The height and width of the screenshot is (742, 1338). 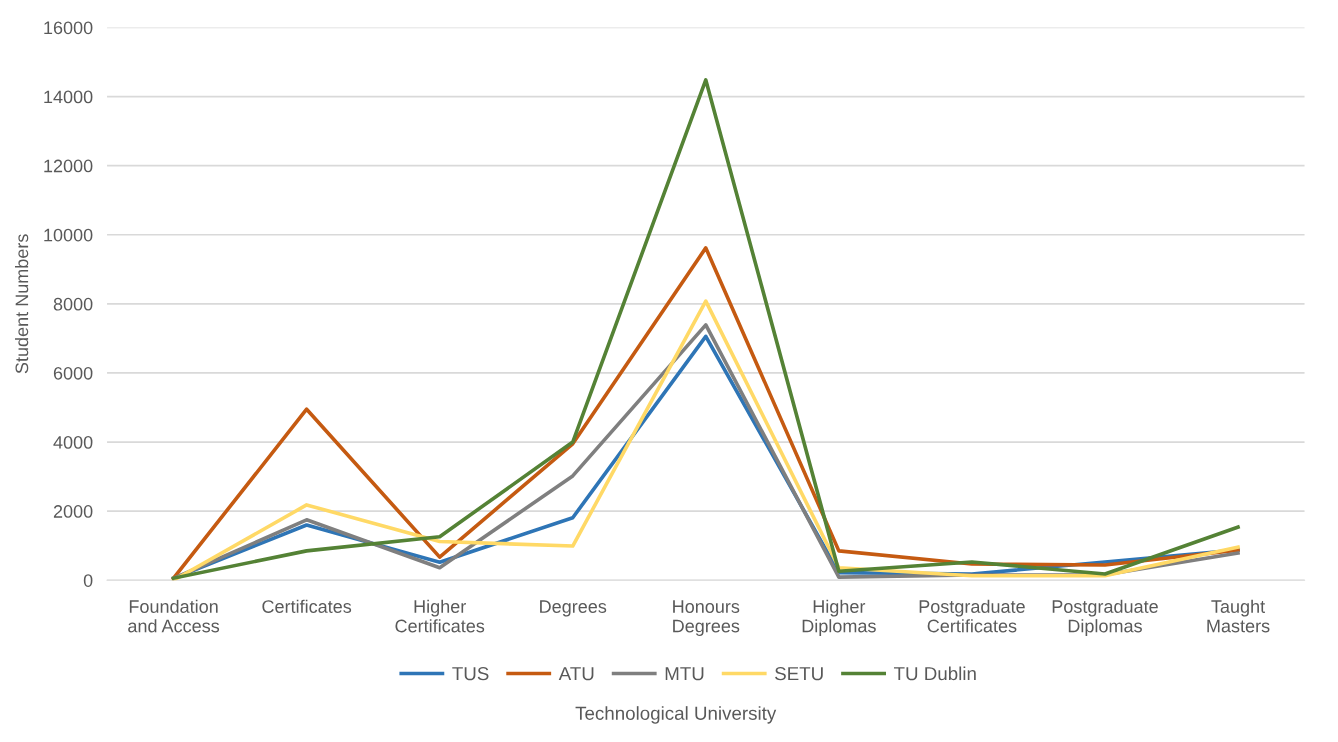 I want to click on x-tick-label: Certificates, so click(x=307, y=606).